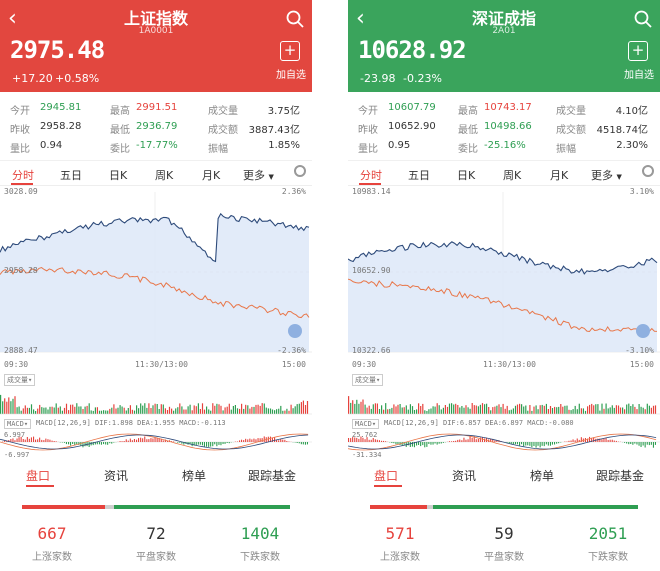 This screenshot has width=660, height=571. What do you see at coordinates (110, 507) in the screenshot?
I see `flat-bar` at bounding box center [110, 507].